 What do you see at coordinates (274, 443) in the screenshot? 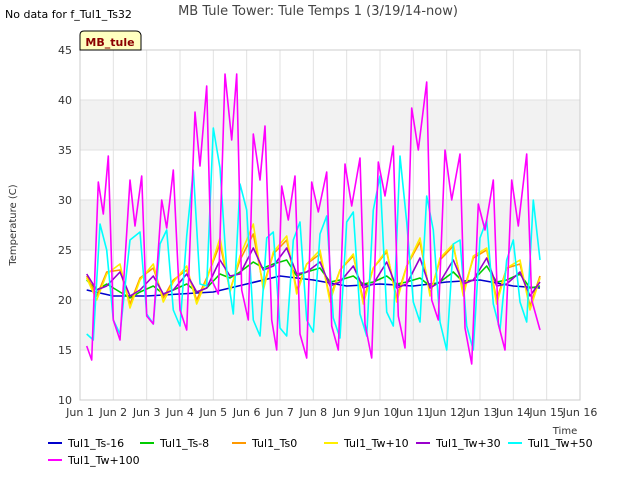
I see `legend-entry: Tul1_Ts0` at bounding box center [274, 443].